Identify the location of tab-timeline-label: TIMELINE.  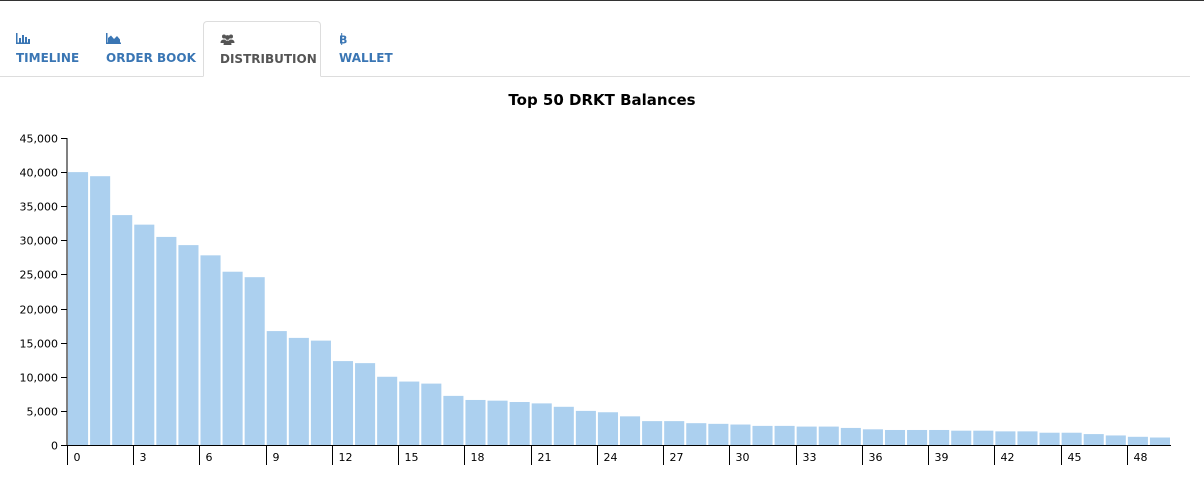
(48, 58).